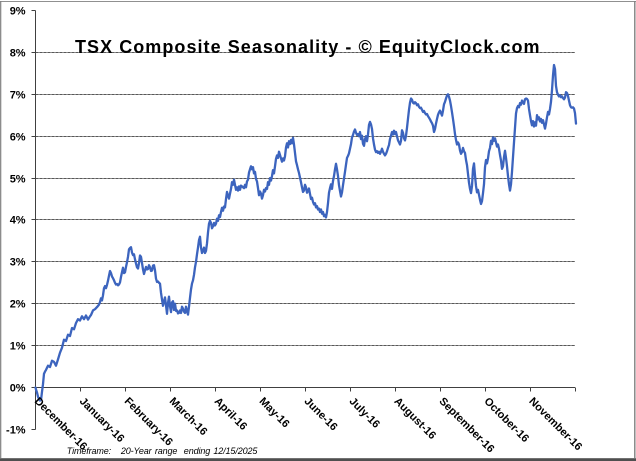 This screenshot has height=461, width=636. What do you see at coordinates (18, 221) in the screenshot?
I see `svg-text: 4%` at bounding box center [18, 221].